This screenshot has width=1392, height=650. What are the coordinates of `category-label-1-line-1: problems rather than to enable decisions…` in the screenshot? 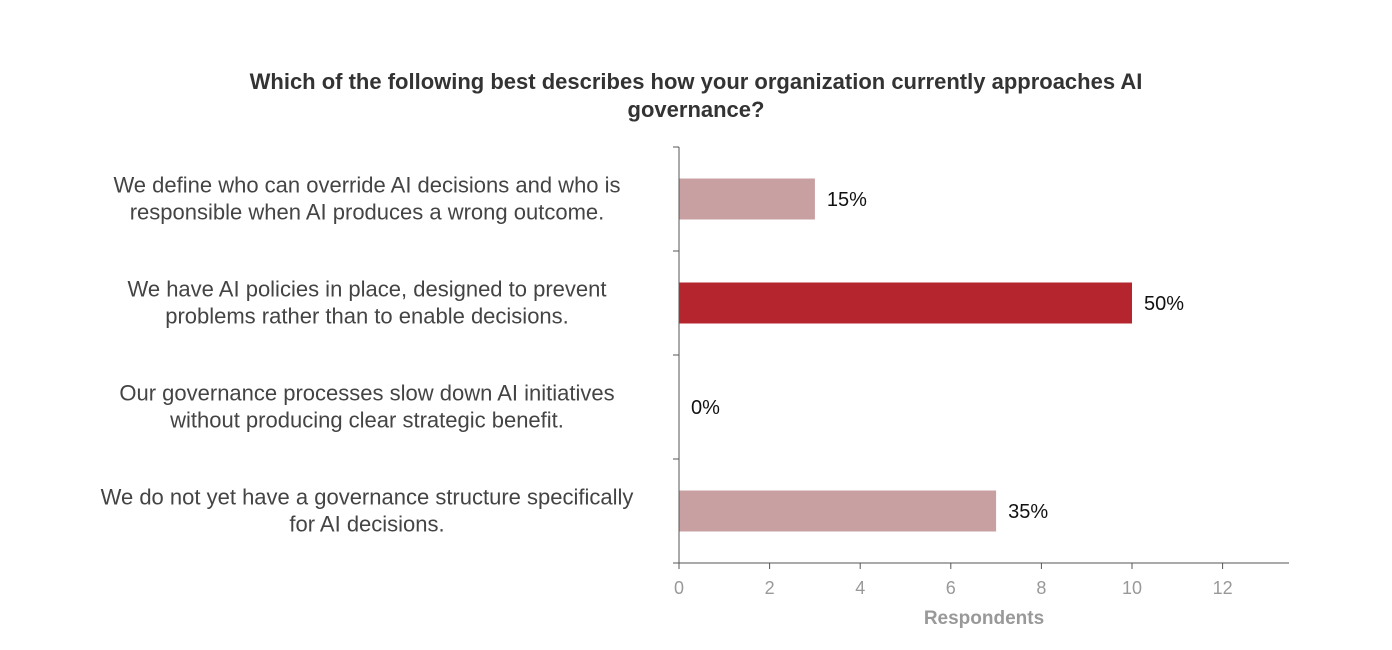 It's located at (367, 316).